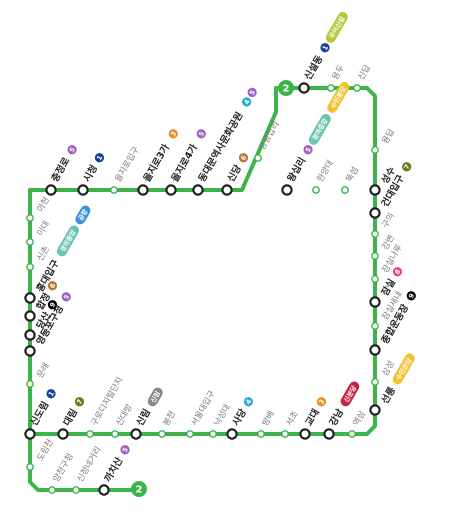 The height and width of the screenshot is (532, 451). Describe the element at coordinates (70, 417) in the screenshot. I see `station-name: 대림` at that location.